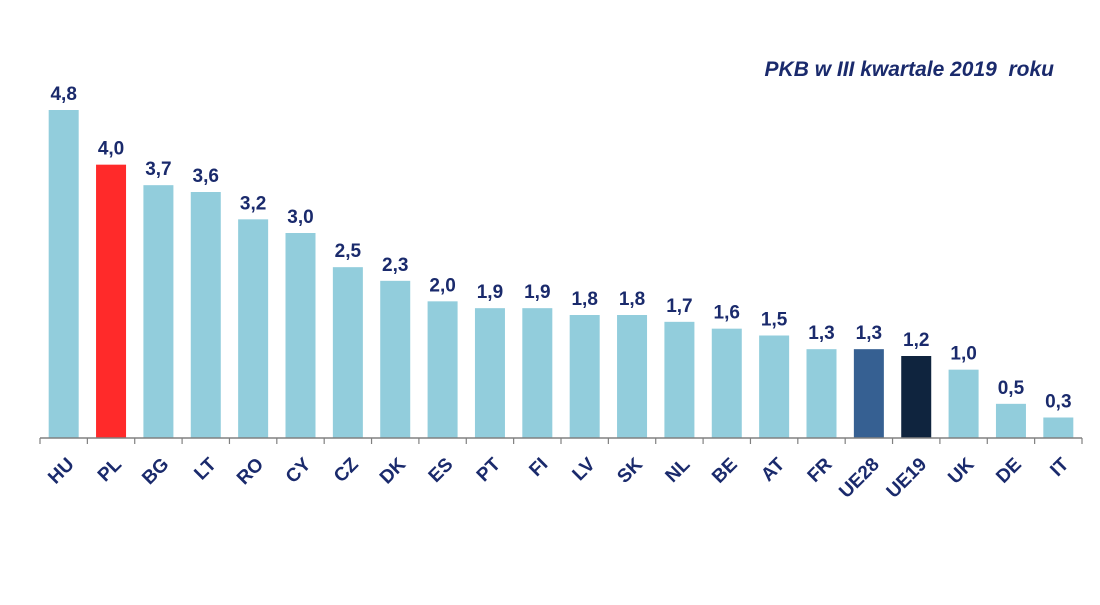 The height and width of the screenshot is (605, 1100). I want to click on data-label-pt: 1,9, so click(490, 292).